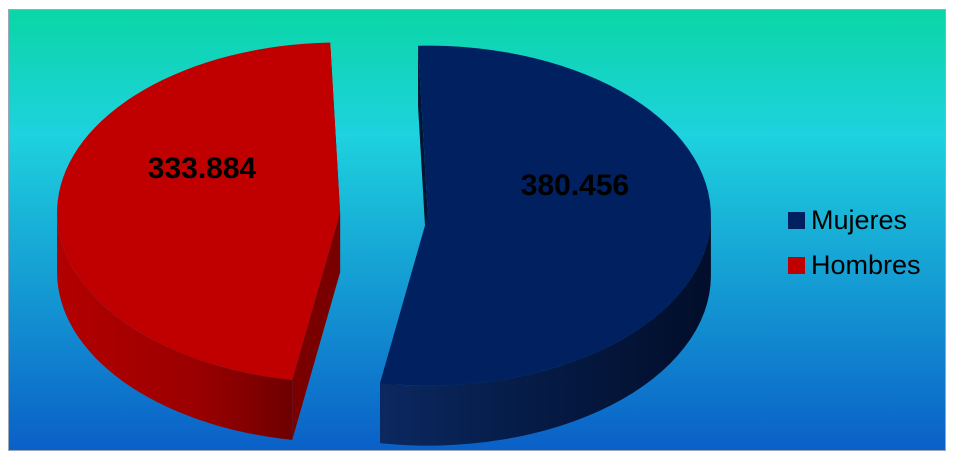  I want to click on legend-label-mujeres: Mujeres, so click(859, 220).